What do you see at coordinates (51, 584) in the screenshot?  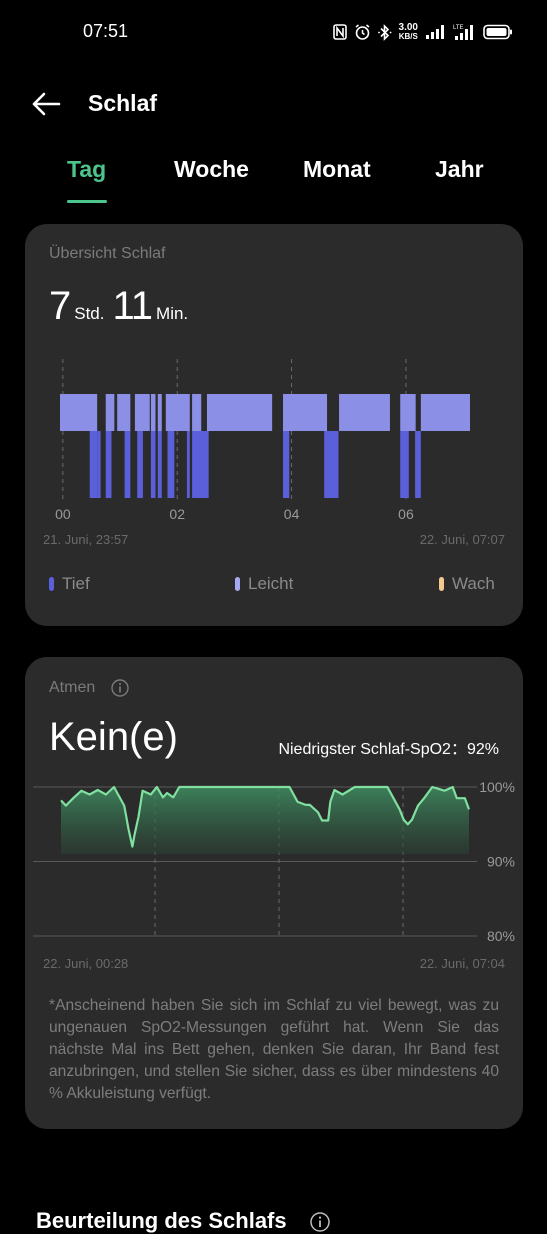 I see `legend-dot-tief` at bounding box center [51, 584].